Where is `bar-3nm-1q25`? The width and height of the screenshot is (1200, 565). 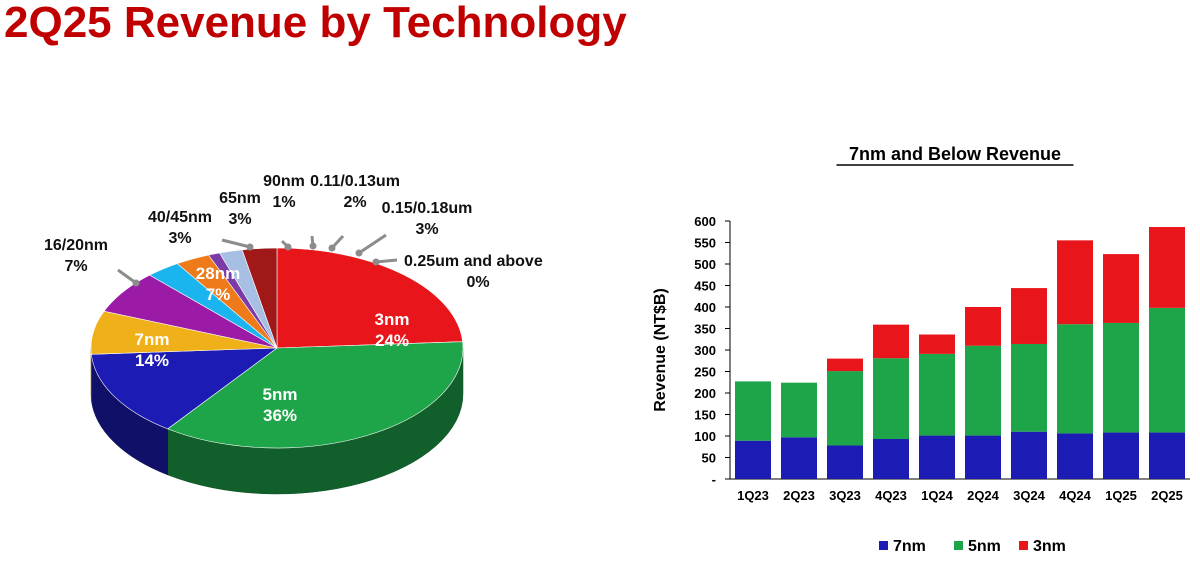
bar-3nm-1q25 is located at coordinates (1121, 288).